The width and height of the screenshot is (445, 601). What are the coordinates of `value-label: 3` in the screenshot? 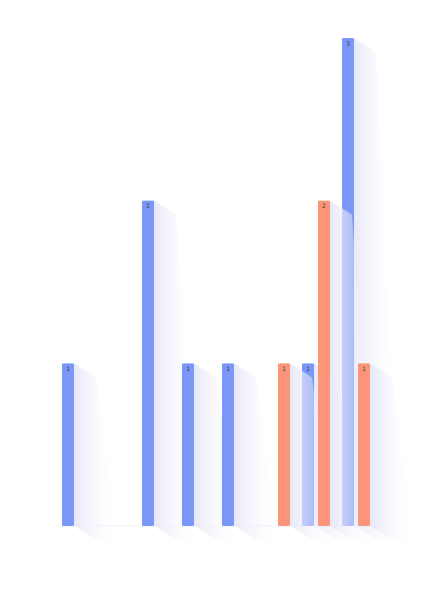 It's located at (348, 45).